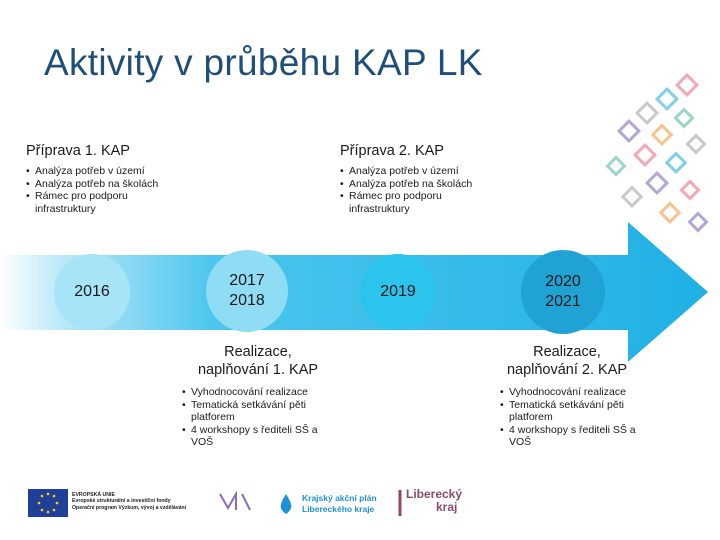 This screenshot has height=540, width=720. Describe the element at coordinates (235, 500) in the screenshot. I see `msmt-logo-icon` at that location.